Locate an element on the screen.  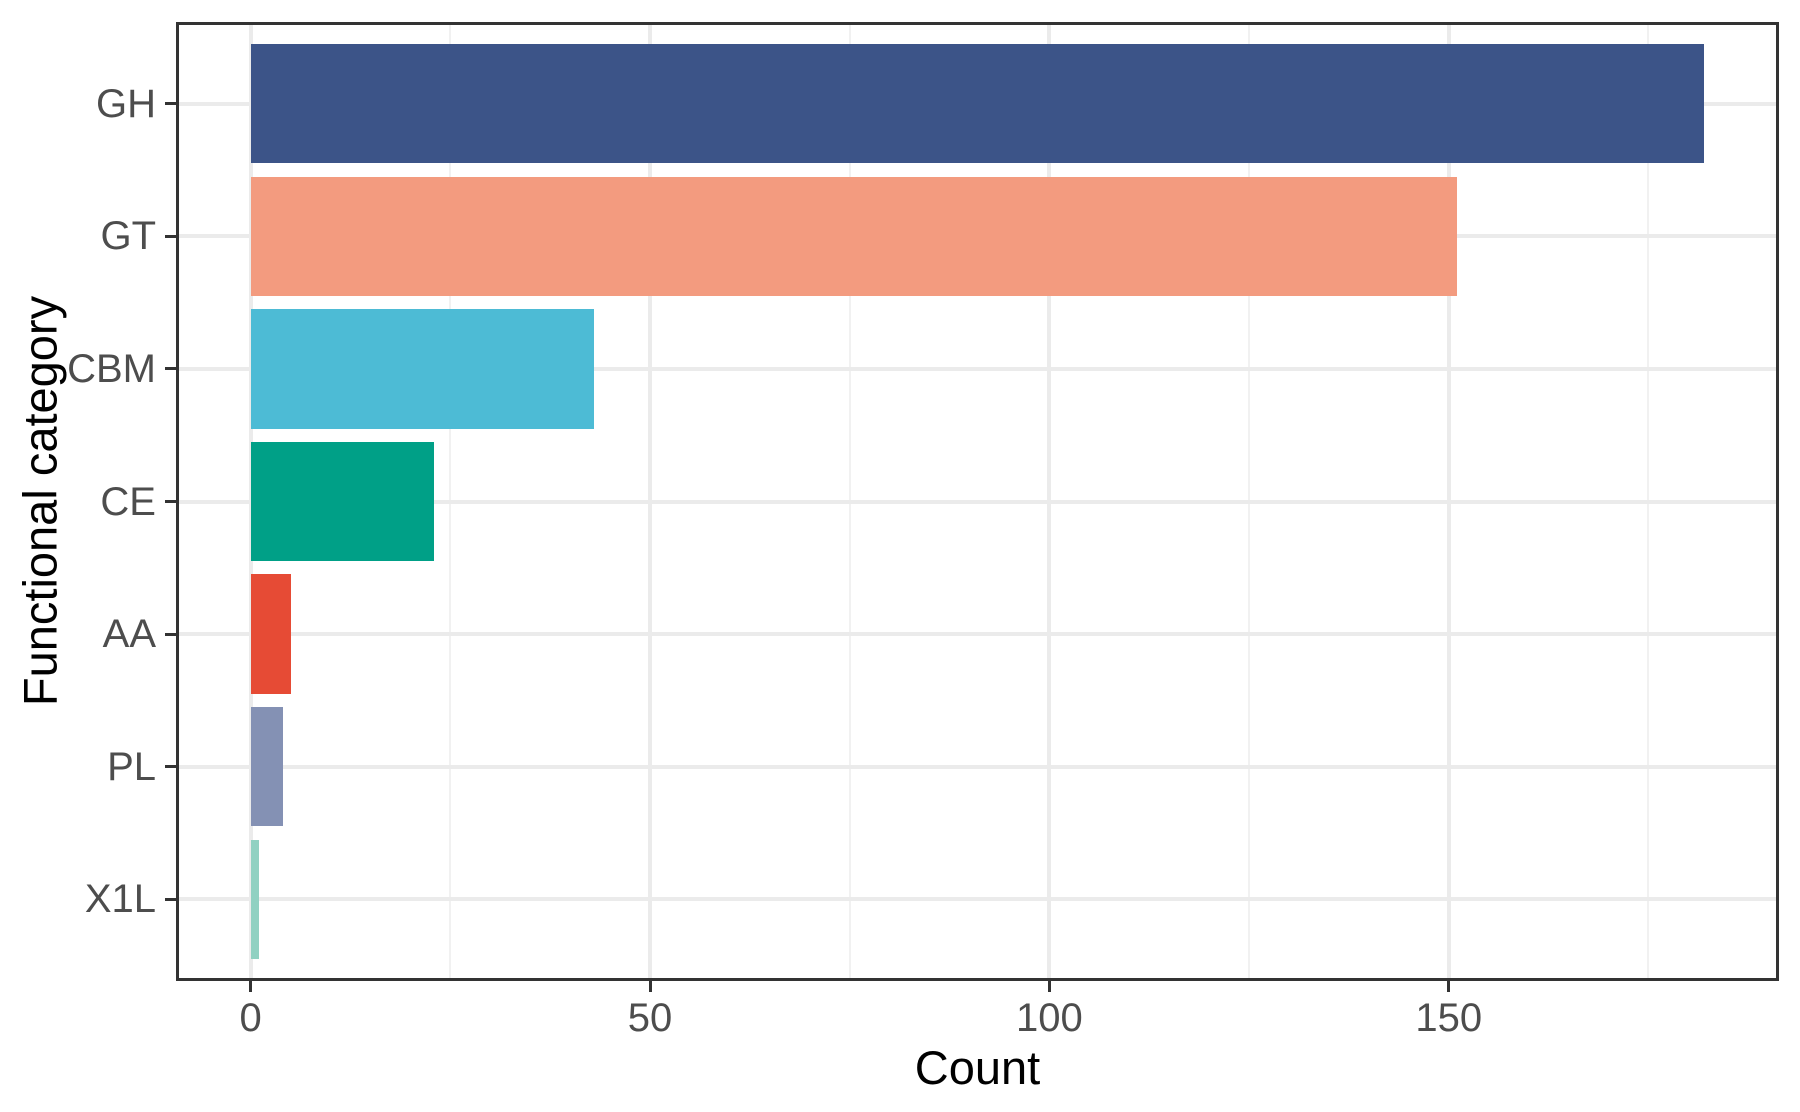
y-tick-label-gh: GH is located at coordinates (126, 103).